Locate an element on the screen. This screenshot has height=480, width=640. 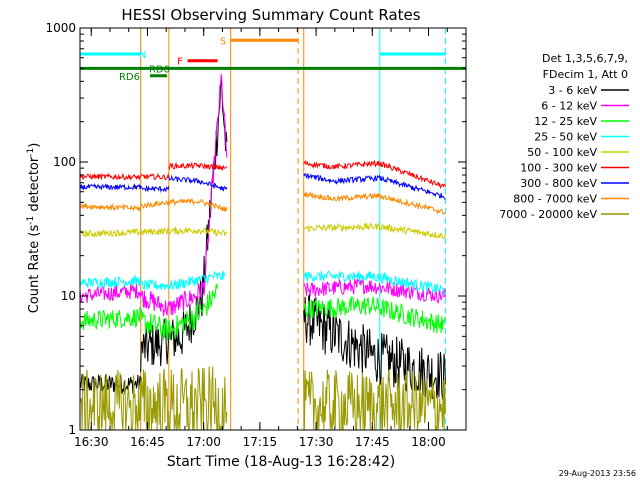
x-tick-label-1: 16:45 is located at coordinates (147, 442).